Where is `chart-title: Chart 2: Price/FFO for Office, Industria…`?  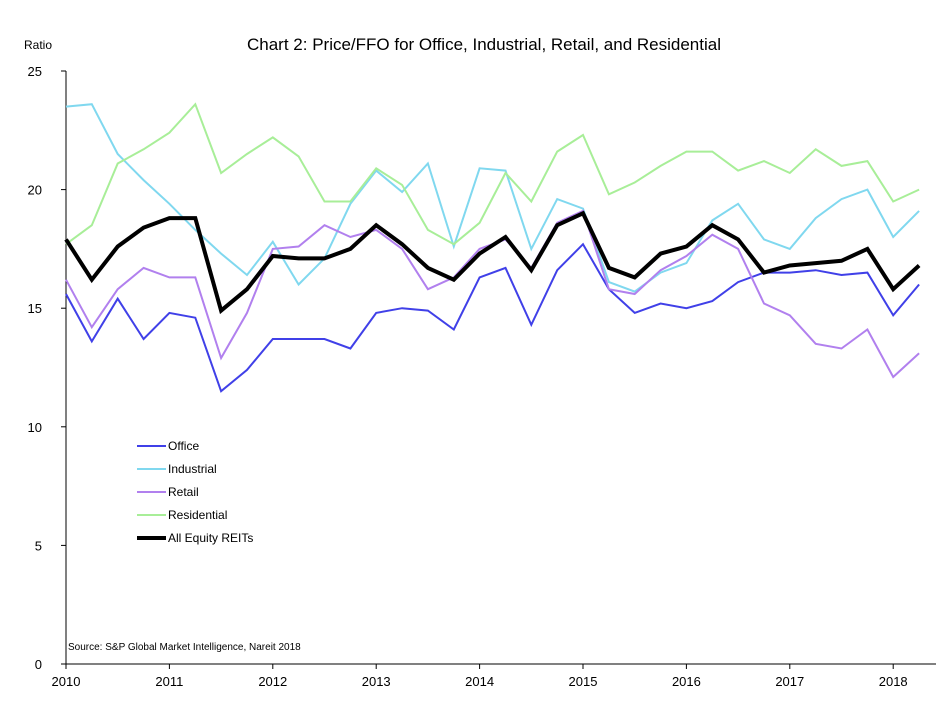 chart-title: Chart 2: Price/FFO for Office, Industria… is located at coordinates (484, 44).